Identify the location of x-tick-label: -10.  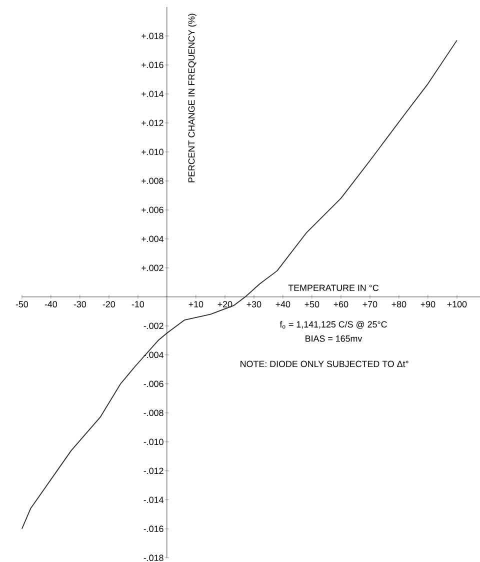
(138, 304).